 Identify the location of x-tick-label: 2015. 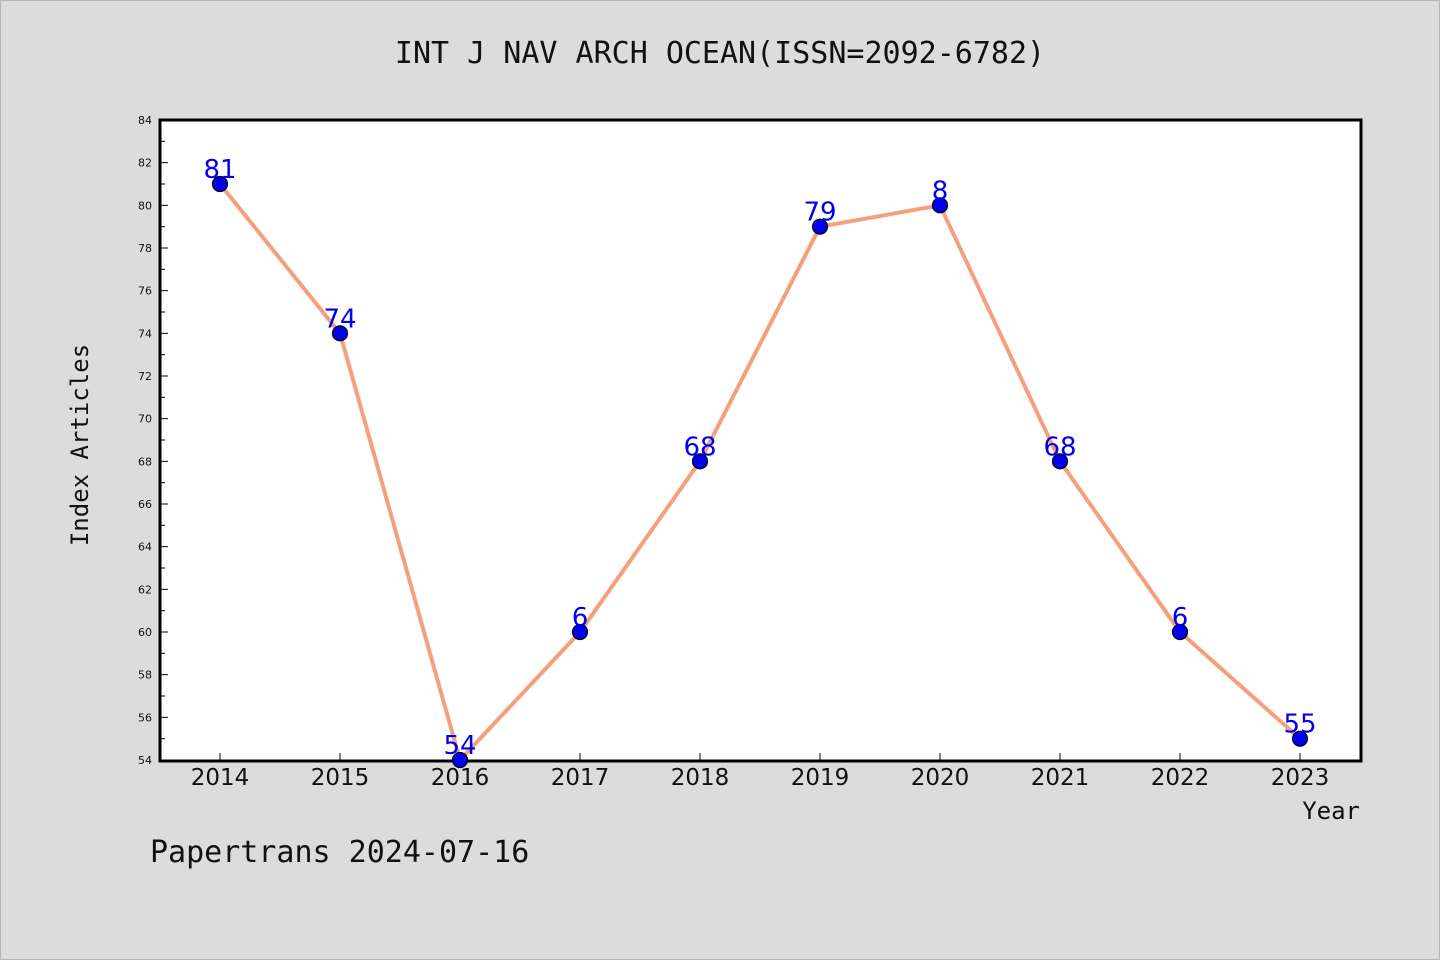
(340, 778).